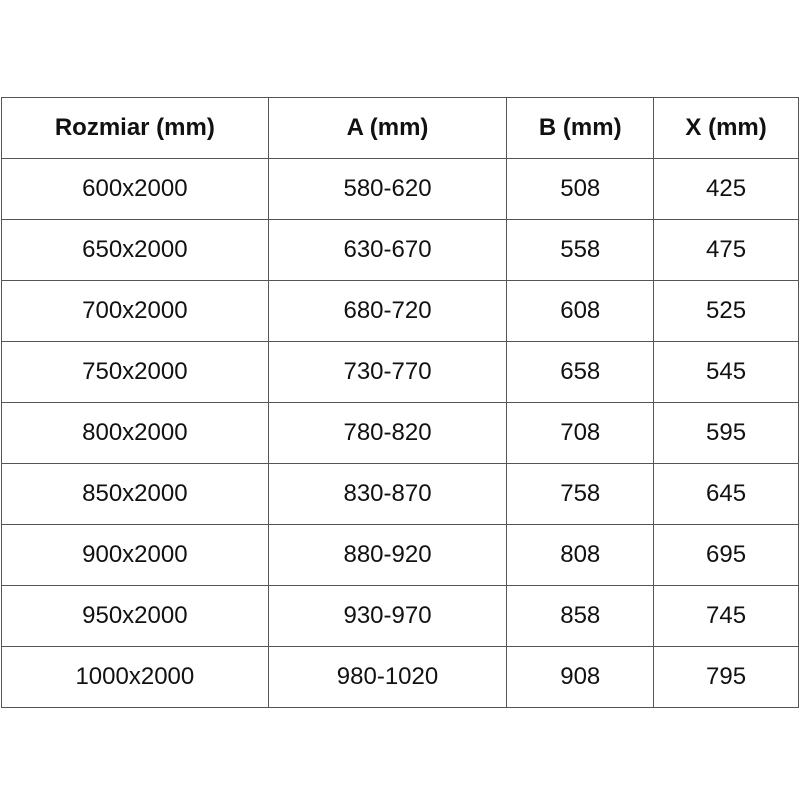 This screenshot has width=800, height=800. I want to click on cell-x: 425, so click(726, 189).